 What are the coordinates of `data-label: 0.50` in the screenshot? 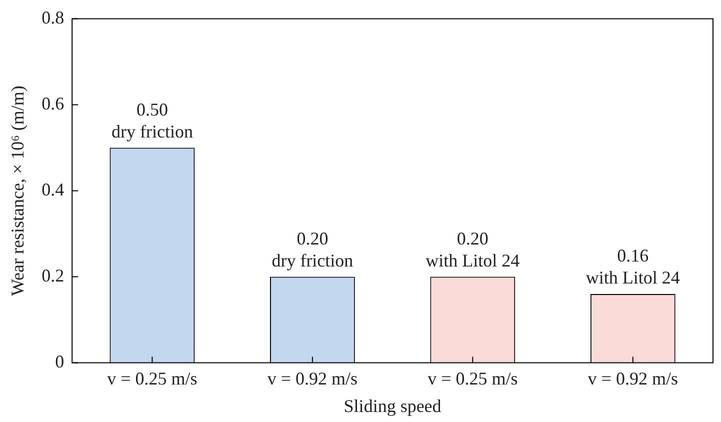 It's located at (152, 110).